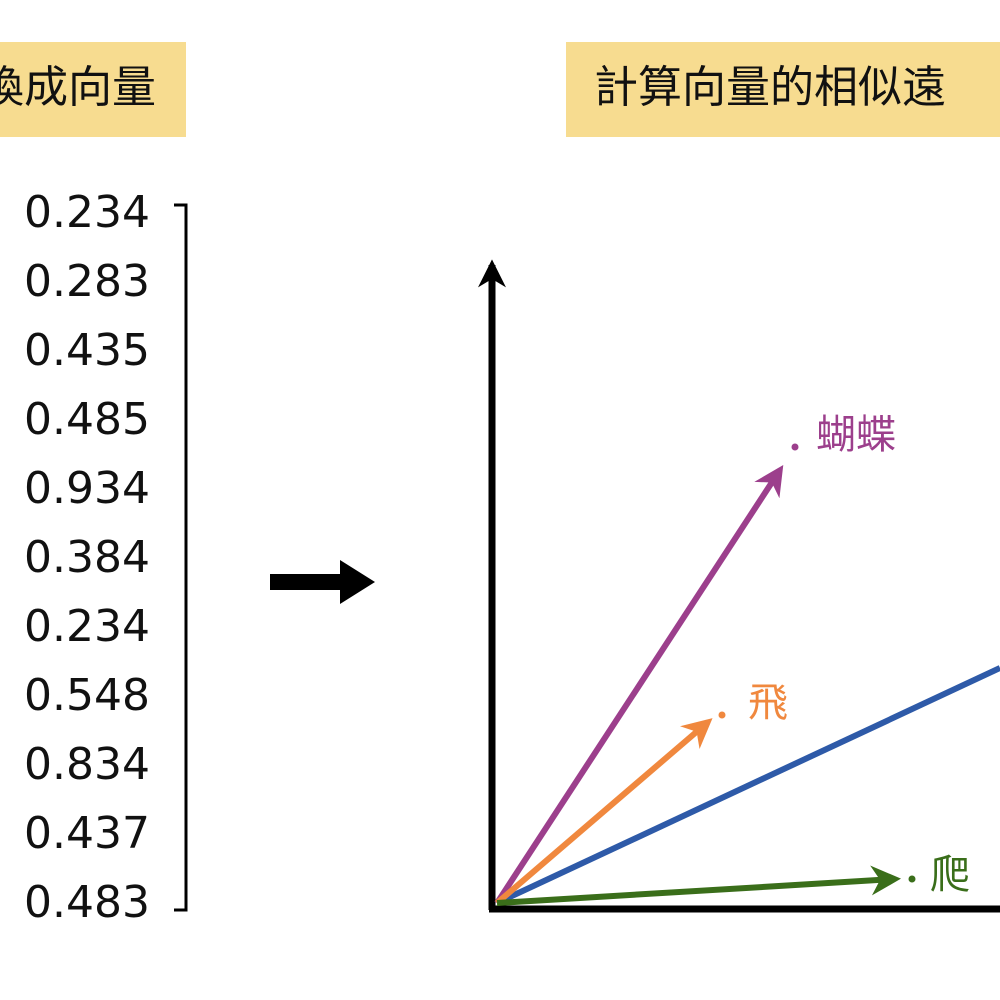 This screenshot has width=1000, height=1000. What do you see at coordinates (78, 87) in the screenshot?
I see `left-title: 換成向量` at bounding box center [78, 87].